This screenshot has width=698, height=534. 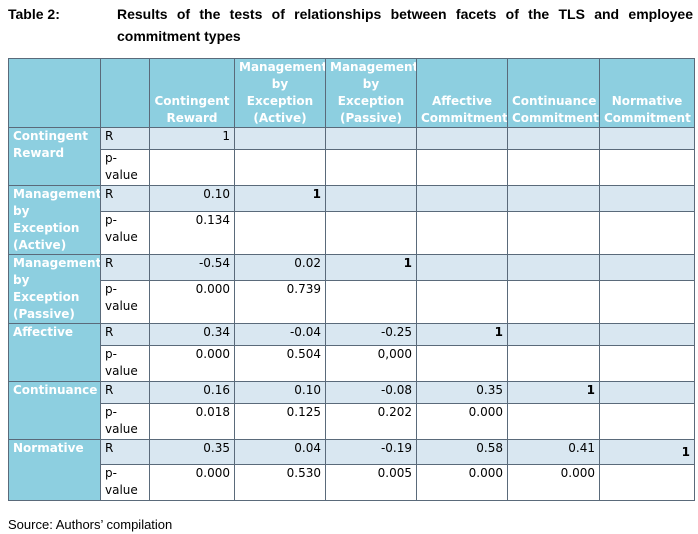 What do you see at coordinates (371, 421) in the screenshot?
I see `p-value-cell: 0.202` at bounding box center [371, 421].